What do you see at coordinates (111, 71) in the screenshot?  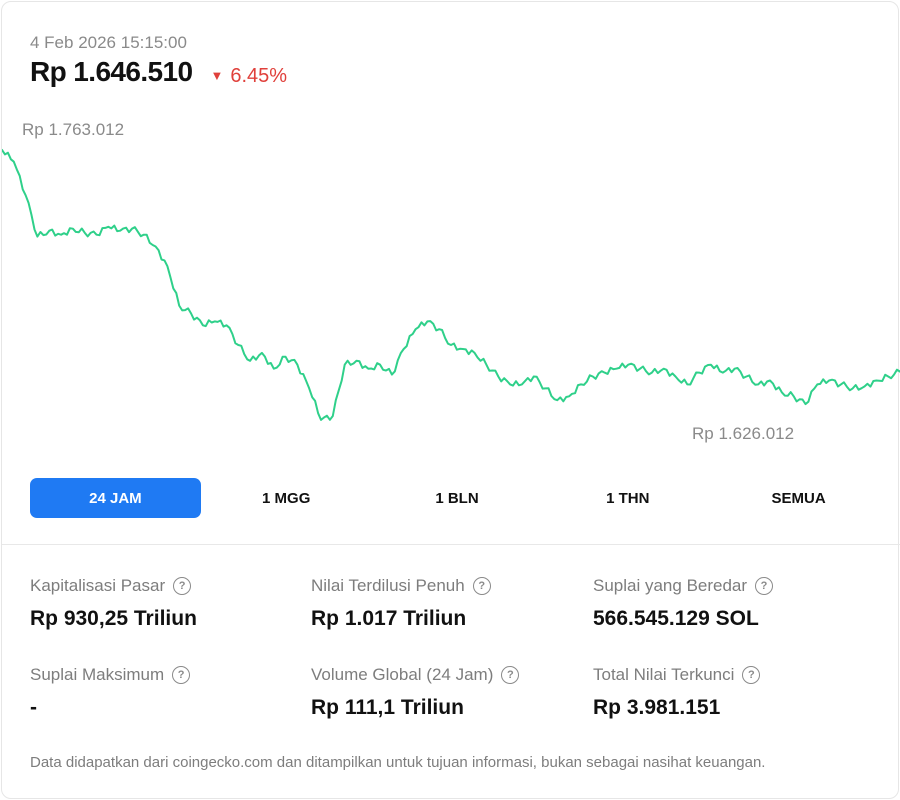 I see `current-price: Rp 1.646.510` at bounding box center [111, 71].